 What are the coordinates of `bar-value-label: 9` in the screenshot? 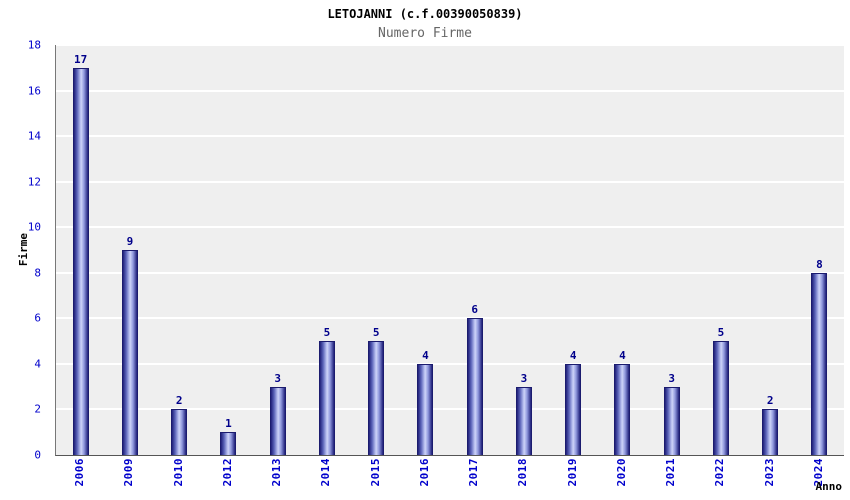 It's located at (130, 241).